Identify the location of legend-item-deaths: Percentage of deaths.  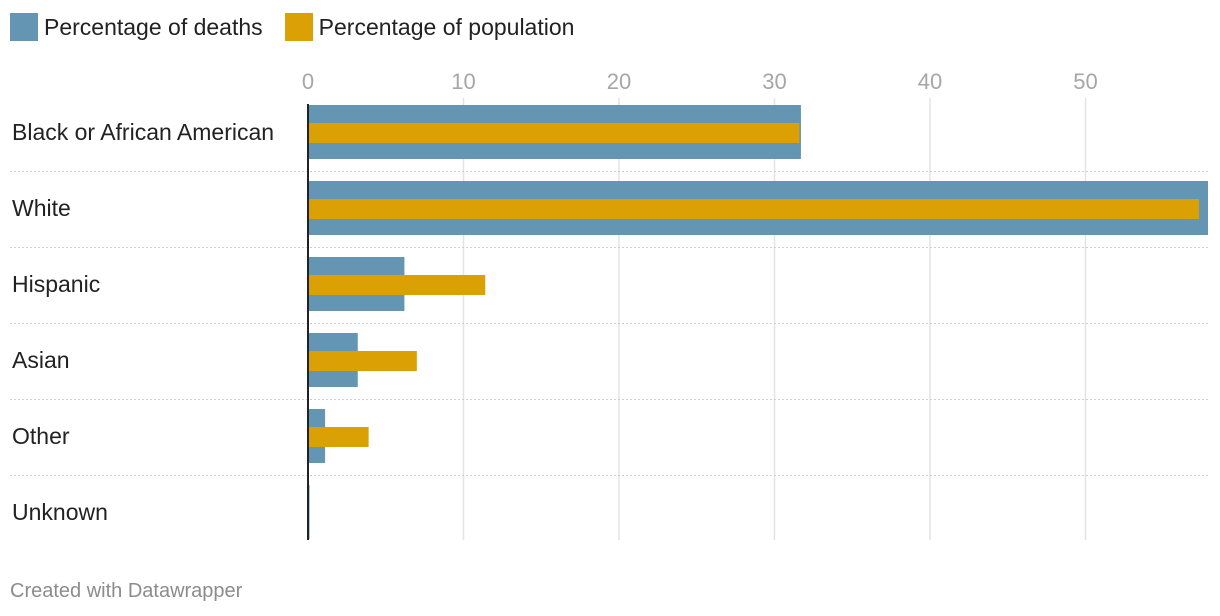
(136, 27).